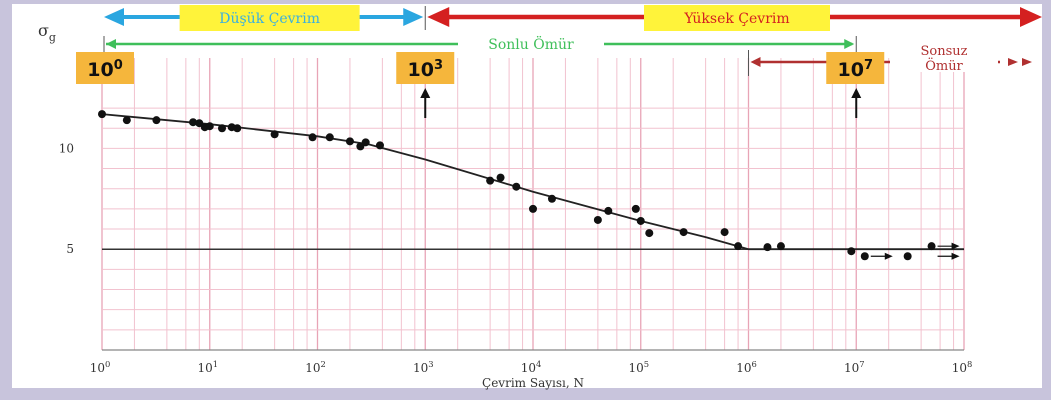  I want to click on finite-life-label: Sonlu Ömür, so click(531, 44).